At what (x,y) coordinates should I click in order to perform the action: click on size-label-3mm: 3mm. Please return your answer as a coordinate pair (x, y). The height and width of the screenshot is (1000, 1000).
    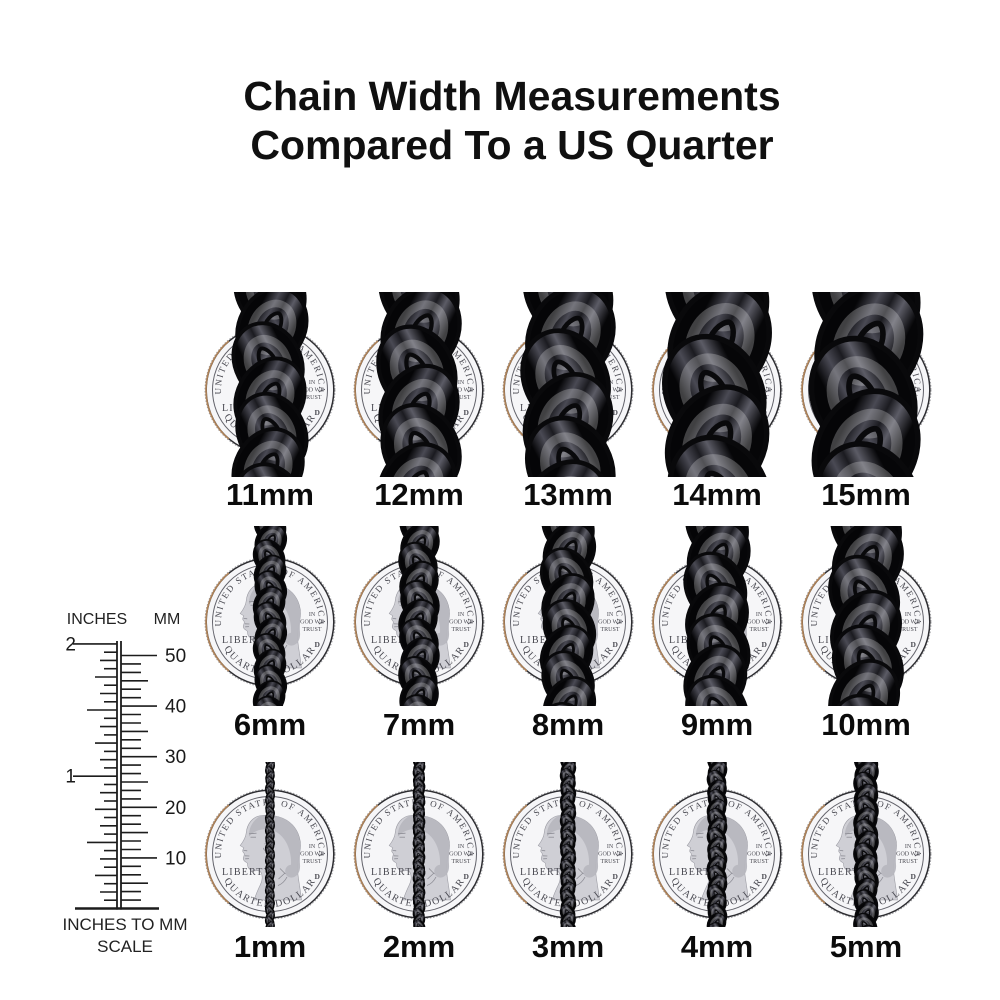
    Looking at the image, I should click on (568, 946).